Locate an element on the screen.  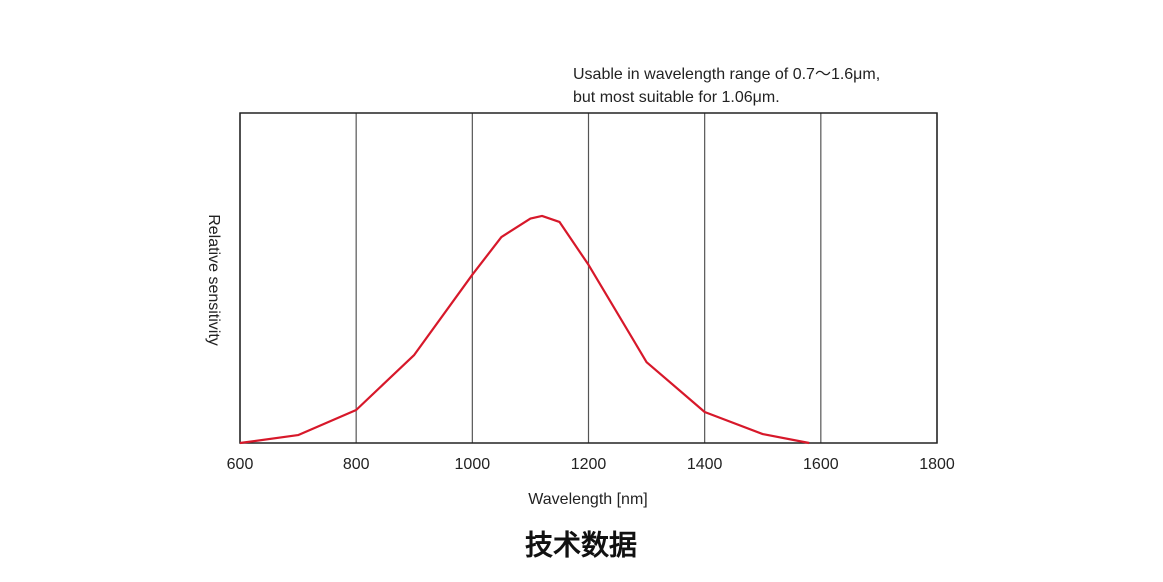
annotation: but most suitable for 1.06μm. is located at coordinates (676, 97).